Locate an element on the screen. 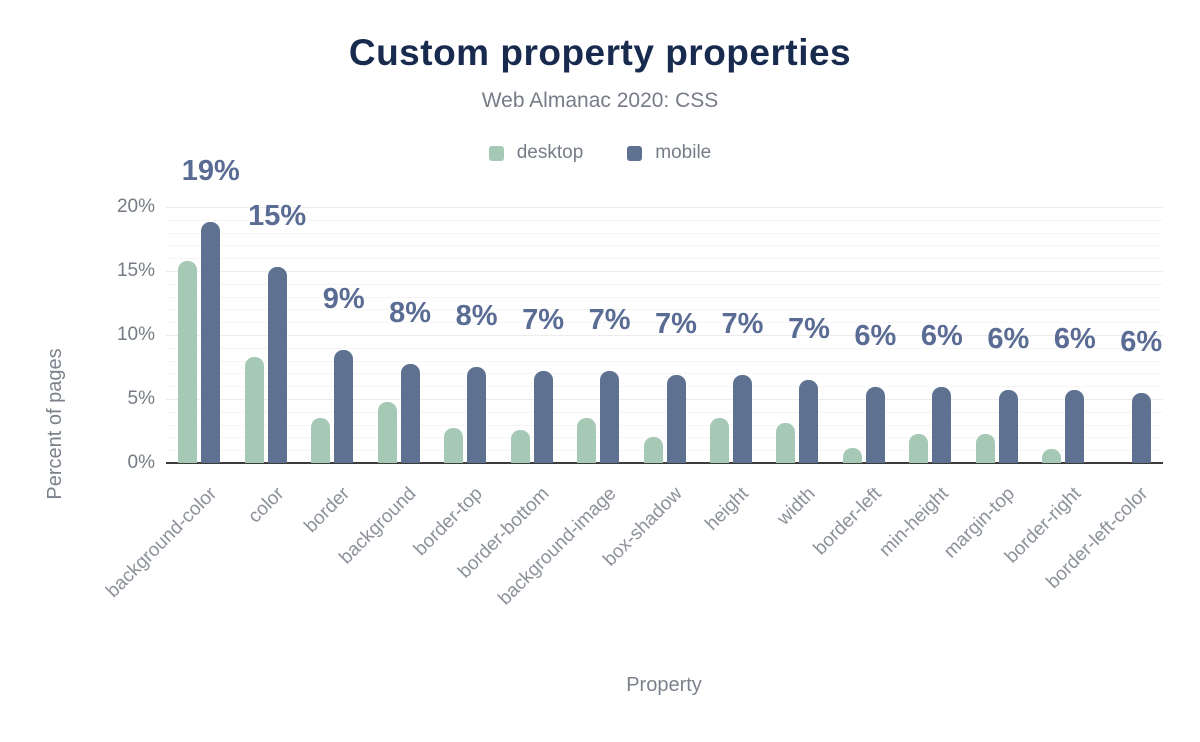 The image size is (1200, 742). data-label-border-left: 6% is located at coordinates (875, 336).